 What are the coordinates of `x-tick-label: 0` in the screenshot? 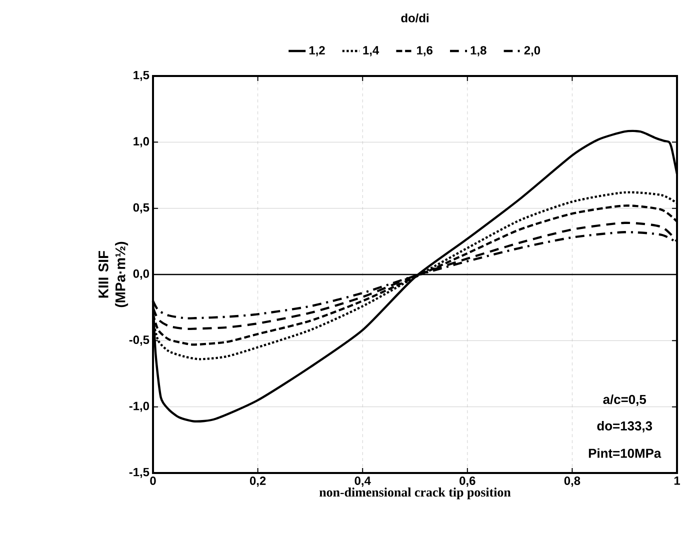 It's located at (153, 480).